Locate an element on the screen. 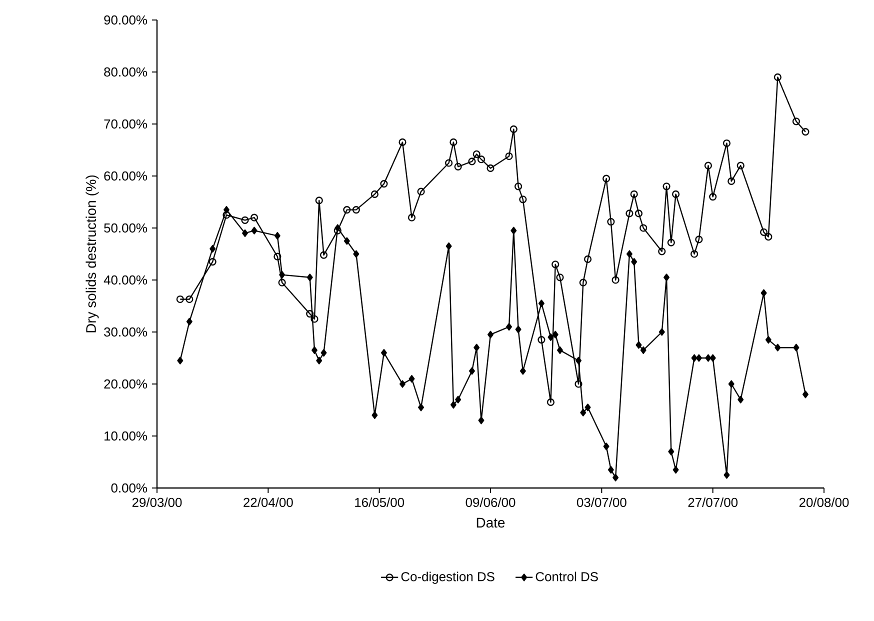 The image size is (874, 621). x-tick-label: 16/05/00 is located at coordinates (379, 503).